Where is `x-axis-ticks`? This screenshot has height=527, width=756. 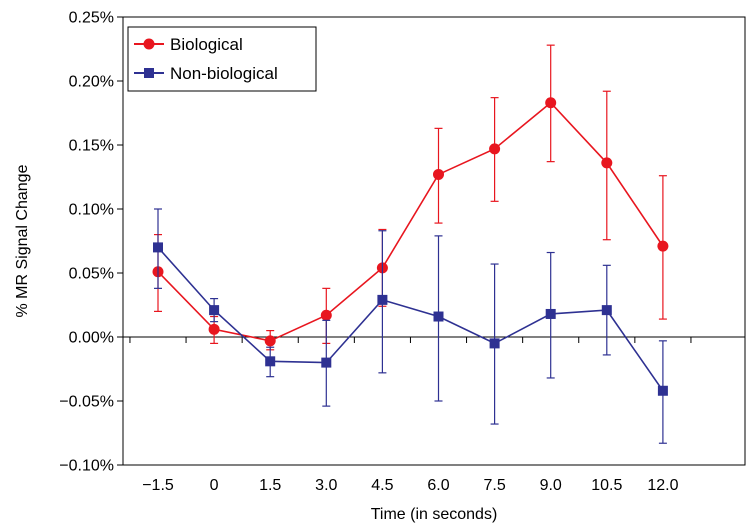 x-axis-ticks is located at coordinates (410, 340).